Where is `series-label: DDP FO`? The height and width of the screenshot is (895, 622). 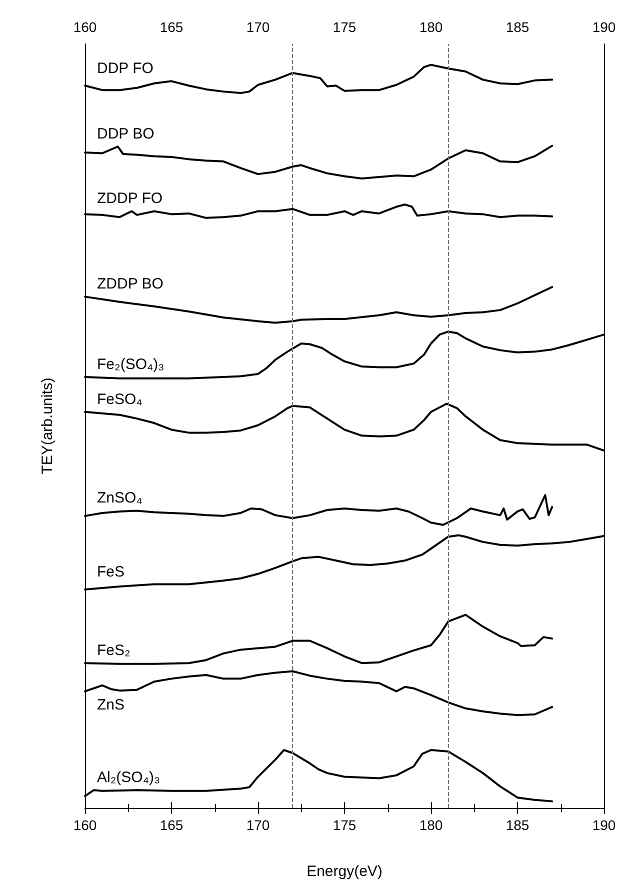 series-label: DDP FO is located at coordinates (125, 69).